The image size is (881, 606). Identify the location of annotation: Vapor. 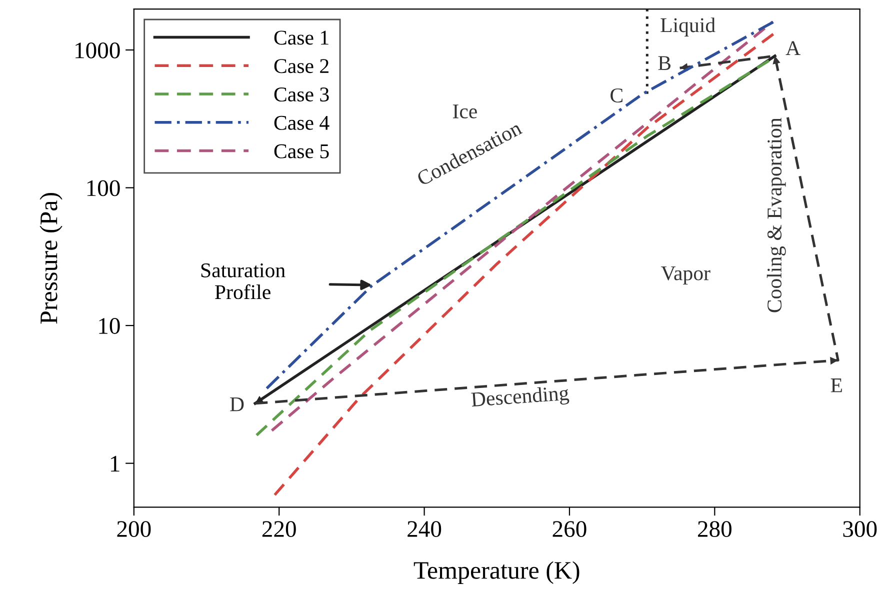
(685, 275).